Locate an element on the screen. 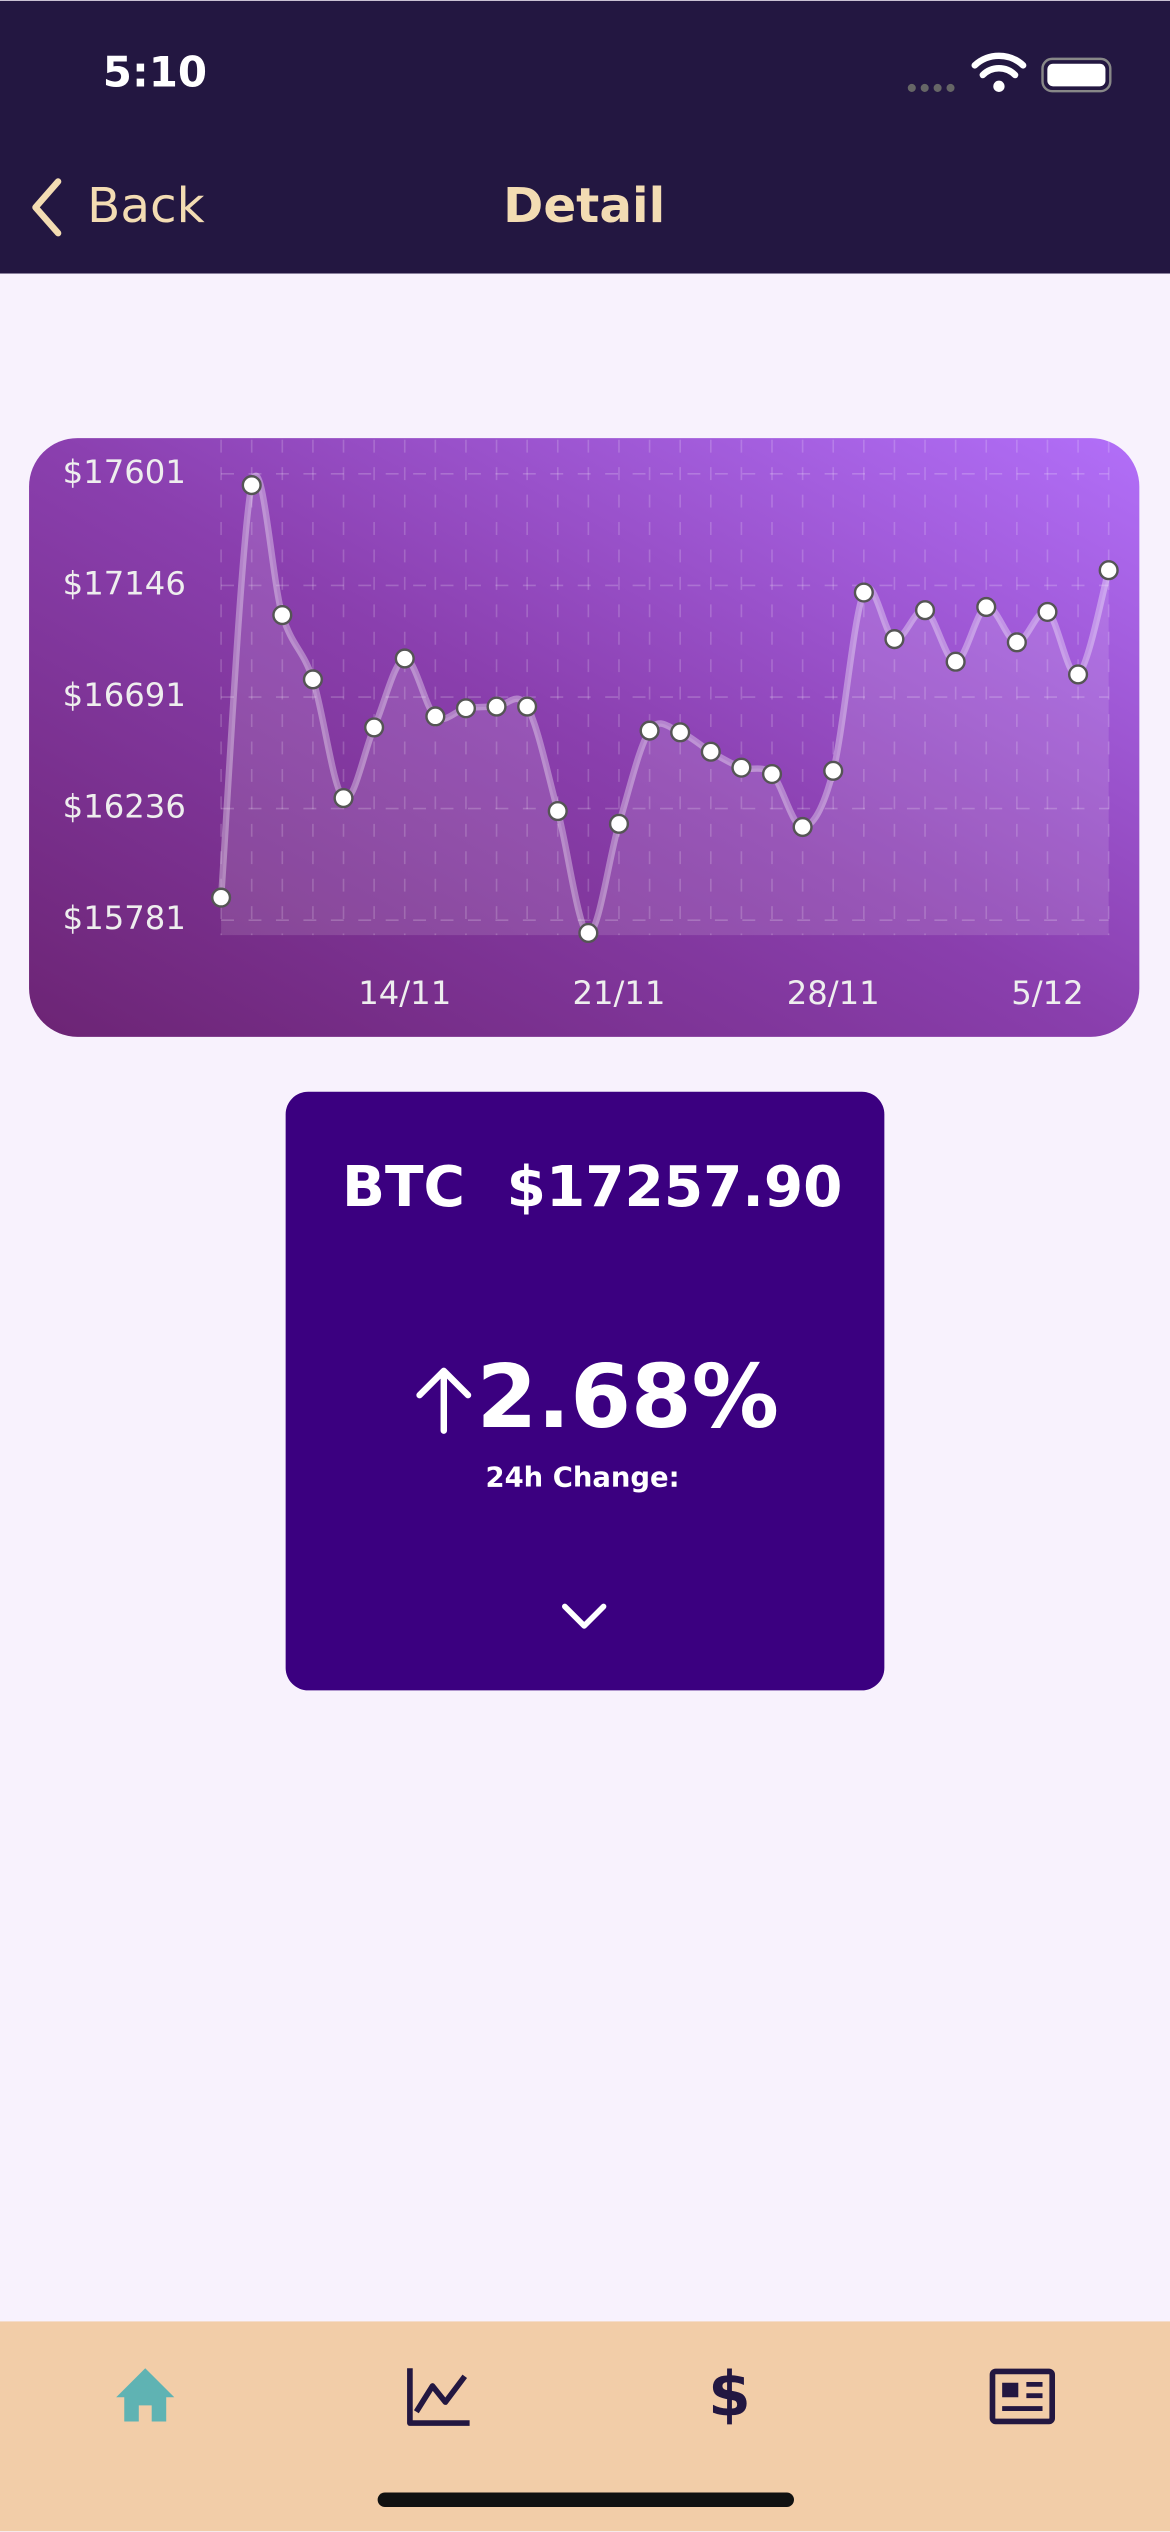 The image size is (1170, 2532). battery is located at coordinates (1076, 75).